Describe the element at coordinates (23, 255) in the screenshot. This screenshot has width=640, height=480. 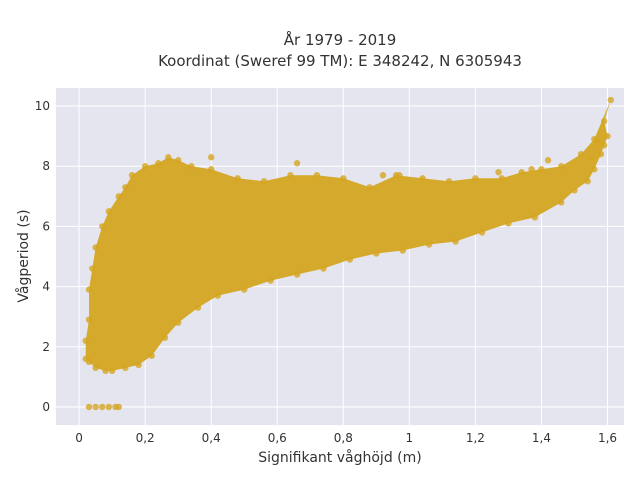
I see `y-axis-label: Vågperiod (s)` at that location.